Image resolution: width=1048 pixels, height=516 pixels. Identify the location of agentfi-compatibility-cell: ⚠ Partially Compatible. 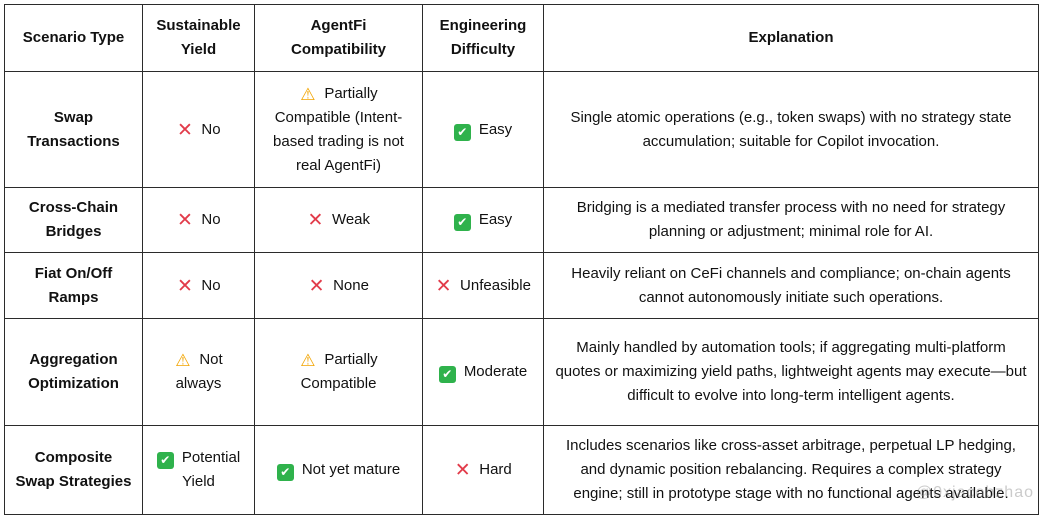
(338, 372).